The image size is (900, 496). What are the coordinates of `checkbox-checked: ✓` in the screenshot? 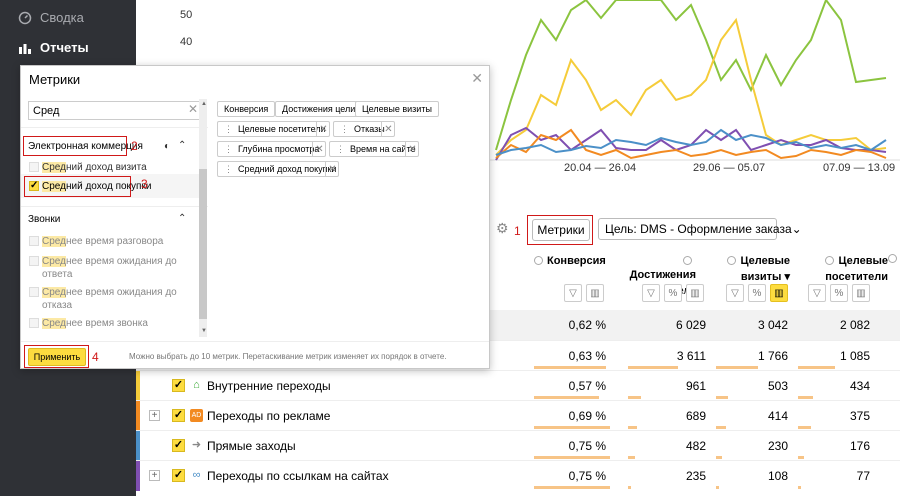 It's located at (34, 185).